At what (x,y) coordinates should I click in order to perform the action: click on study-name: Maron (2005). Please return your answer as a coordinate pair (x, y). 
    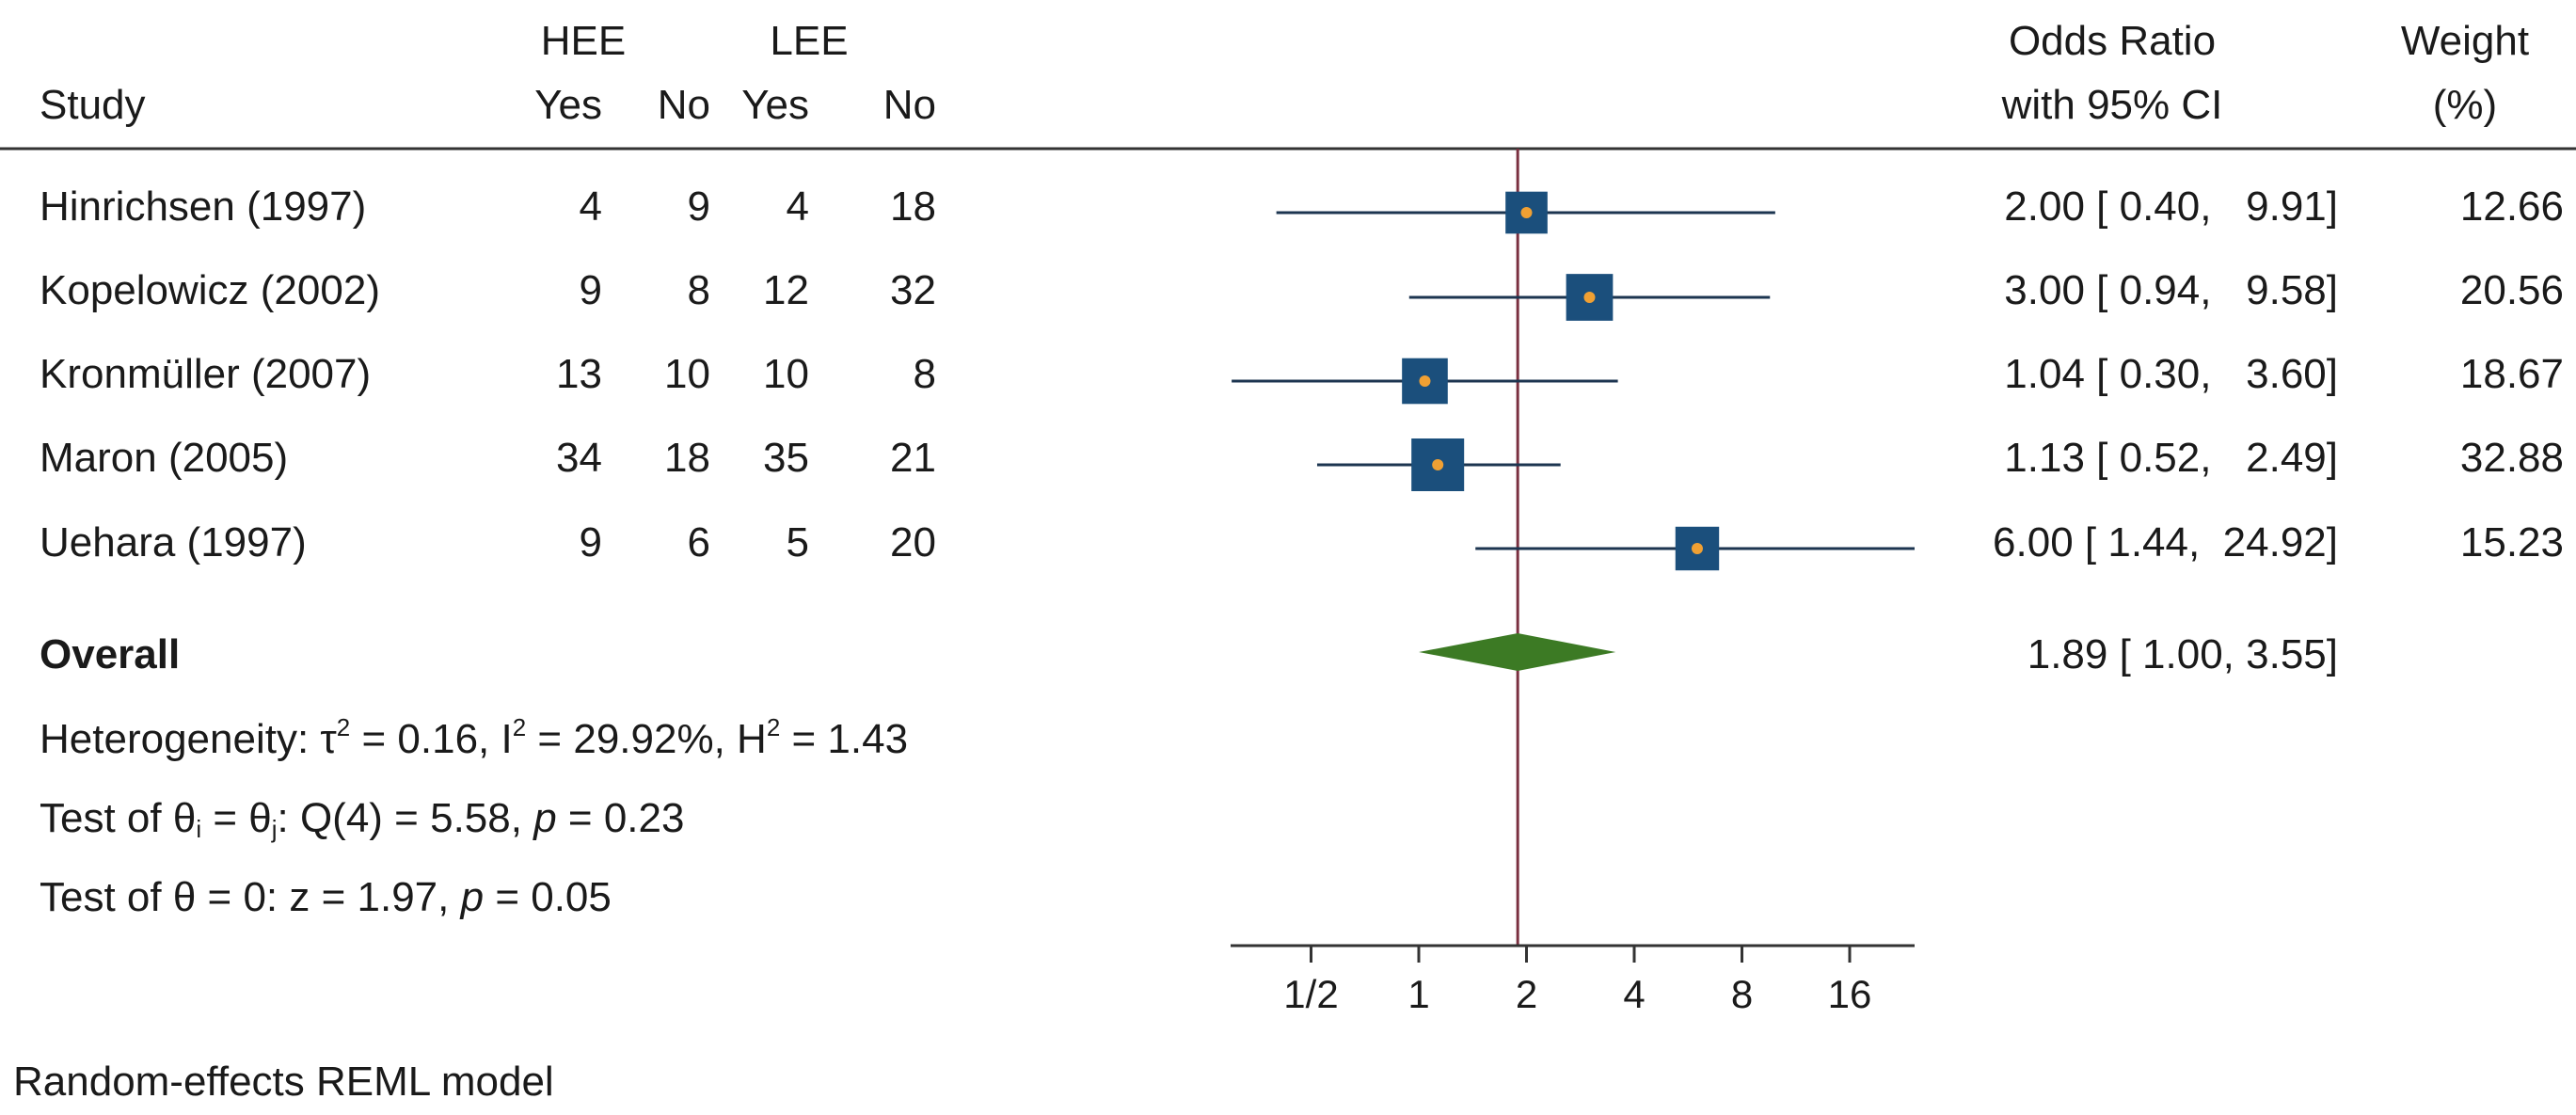
    Looking at the image, I should click on (164, 458).